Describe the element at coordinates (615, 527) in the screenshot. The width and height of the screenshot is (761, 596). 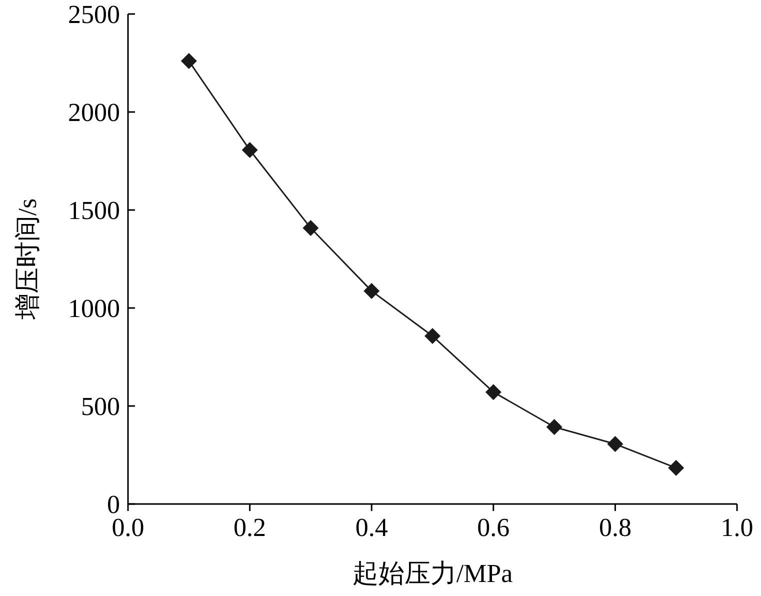
I see `x-tick-label: 0.8` at that location.